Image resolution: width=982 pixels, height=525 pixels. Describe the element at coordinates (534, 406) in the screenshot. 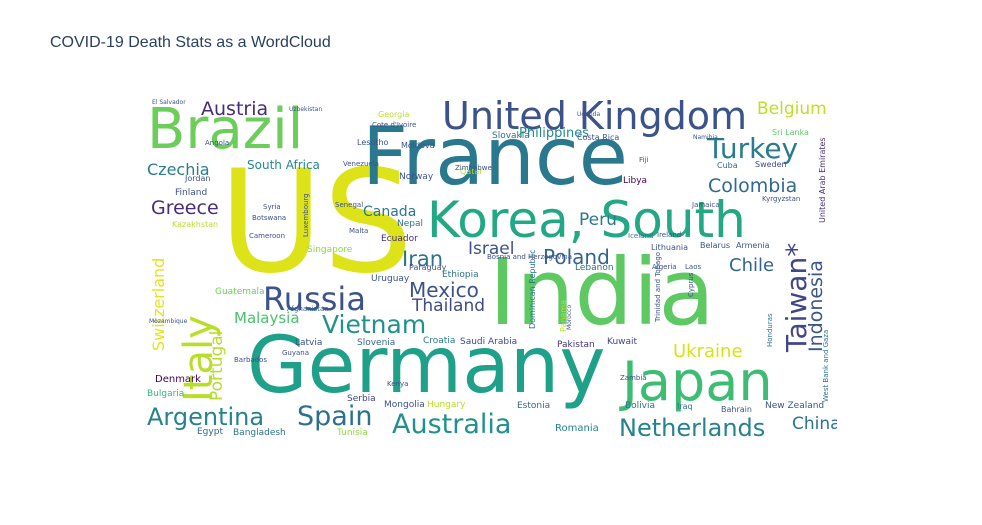

I see `word-estonia: Estonia` at that location.